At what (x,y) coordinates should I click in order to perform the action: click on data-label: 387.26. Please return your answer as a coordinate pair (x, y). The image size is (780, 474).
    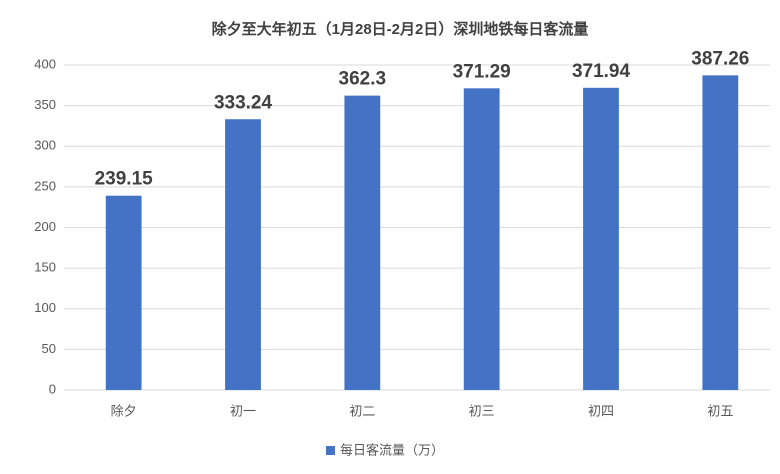
    Looking at the image, I should click on (720, 58).